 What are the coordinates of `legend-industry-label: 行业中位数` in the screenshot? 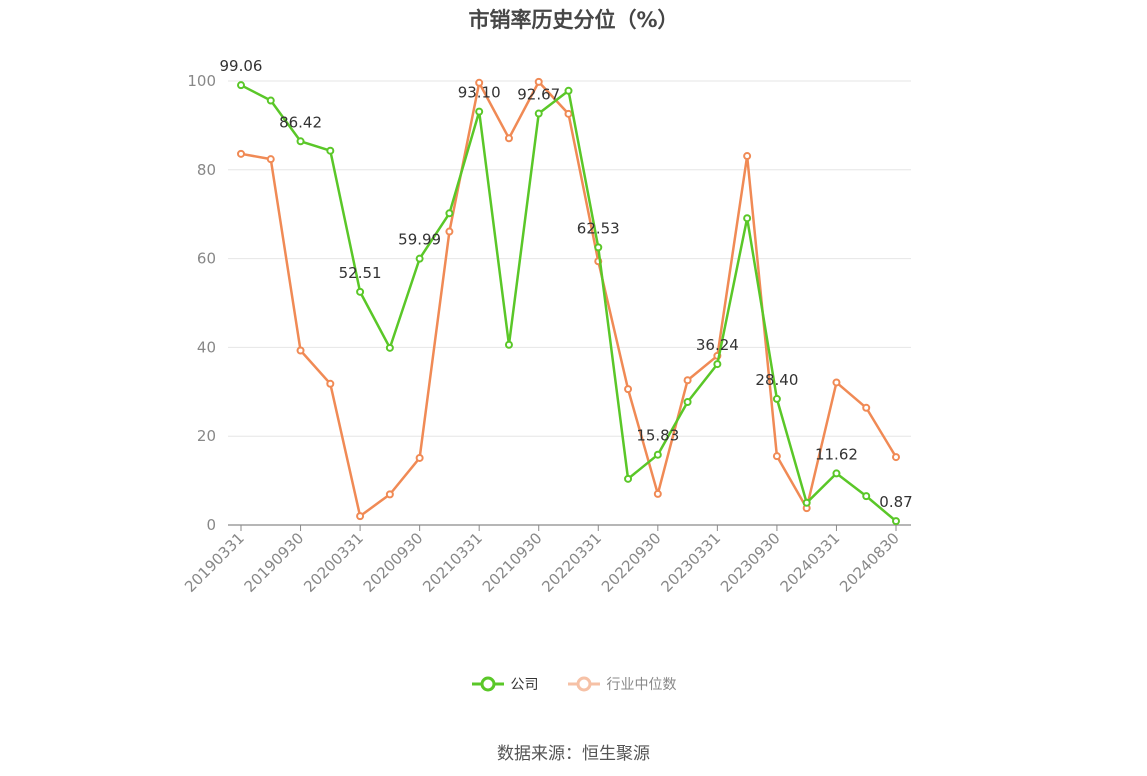 It's located at (641, 685).